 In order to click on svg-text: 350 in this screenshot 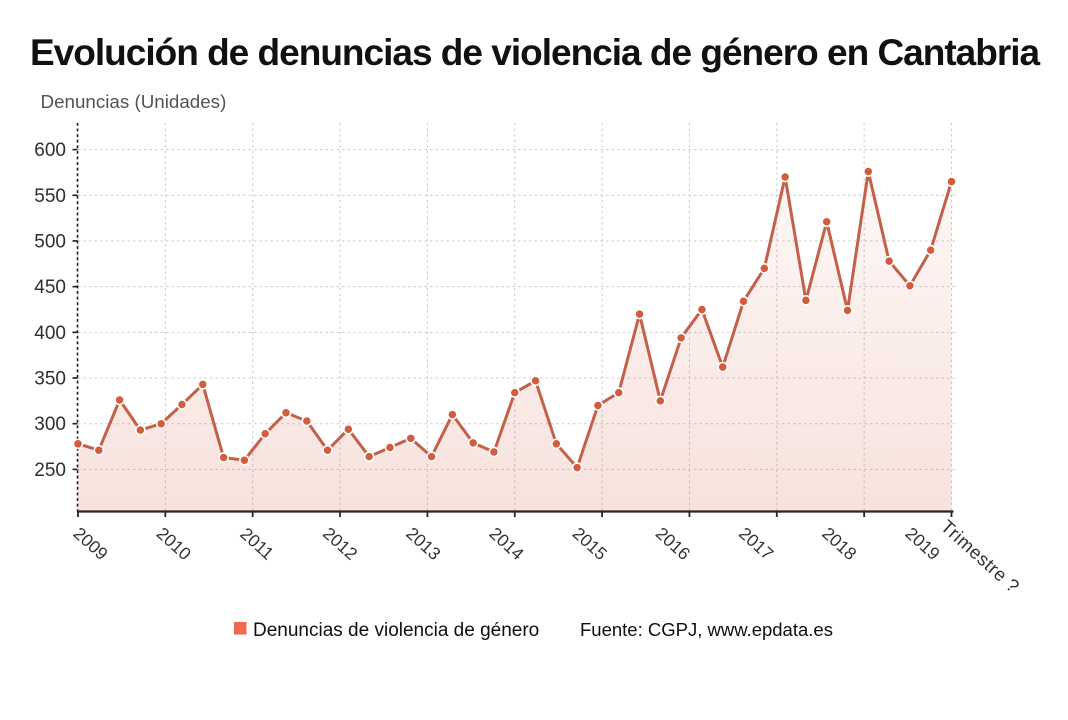, I will do `click(50, 379)`.